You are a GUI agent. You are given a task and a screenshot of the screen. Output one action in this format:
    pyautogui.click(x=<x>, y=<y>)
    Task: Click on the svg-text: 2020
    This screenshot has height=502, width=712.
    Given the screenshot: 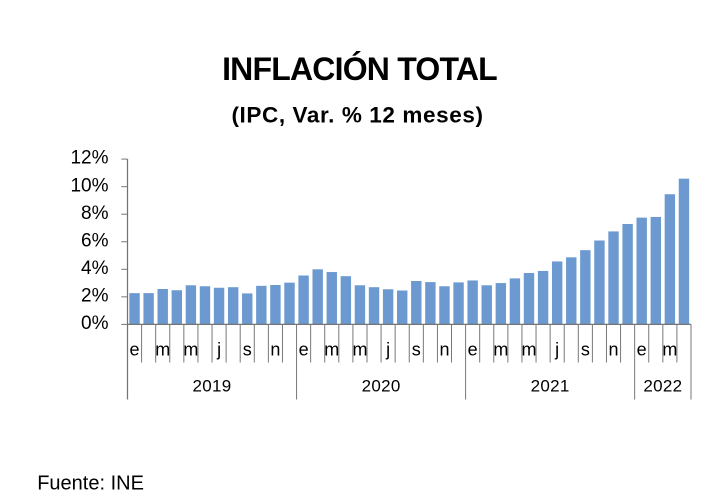 What is the action you would take?
    pyautogui.click(x=381, y=386)
    